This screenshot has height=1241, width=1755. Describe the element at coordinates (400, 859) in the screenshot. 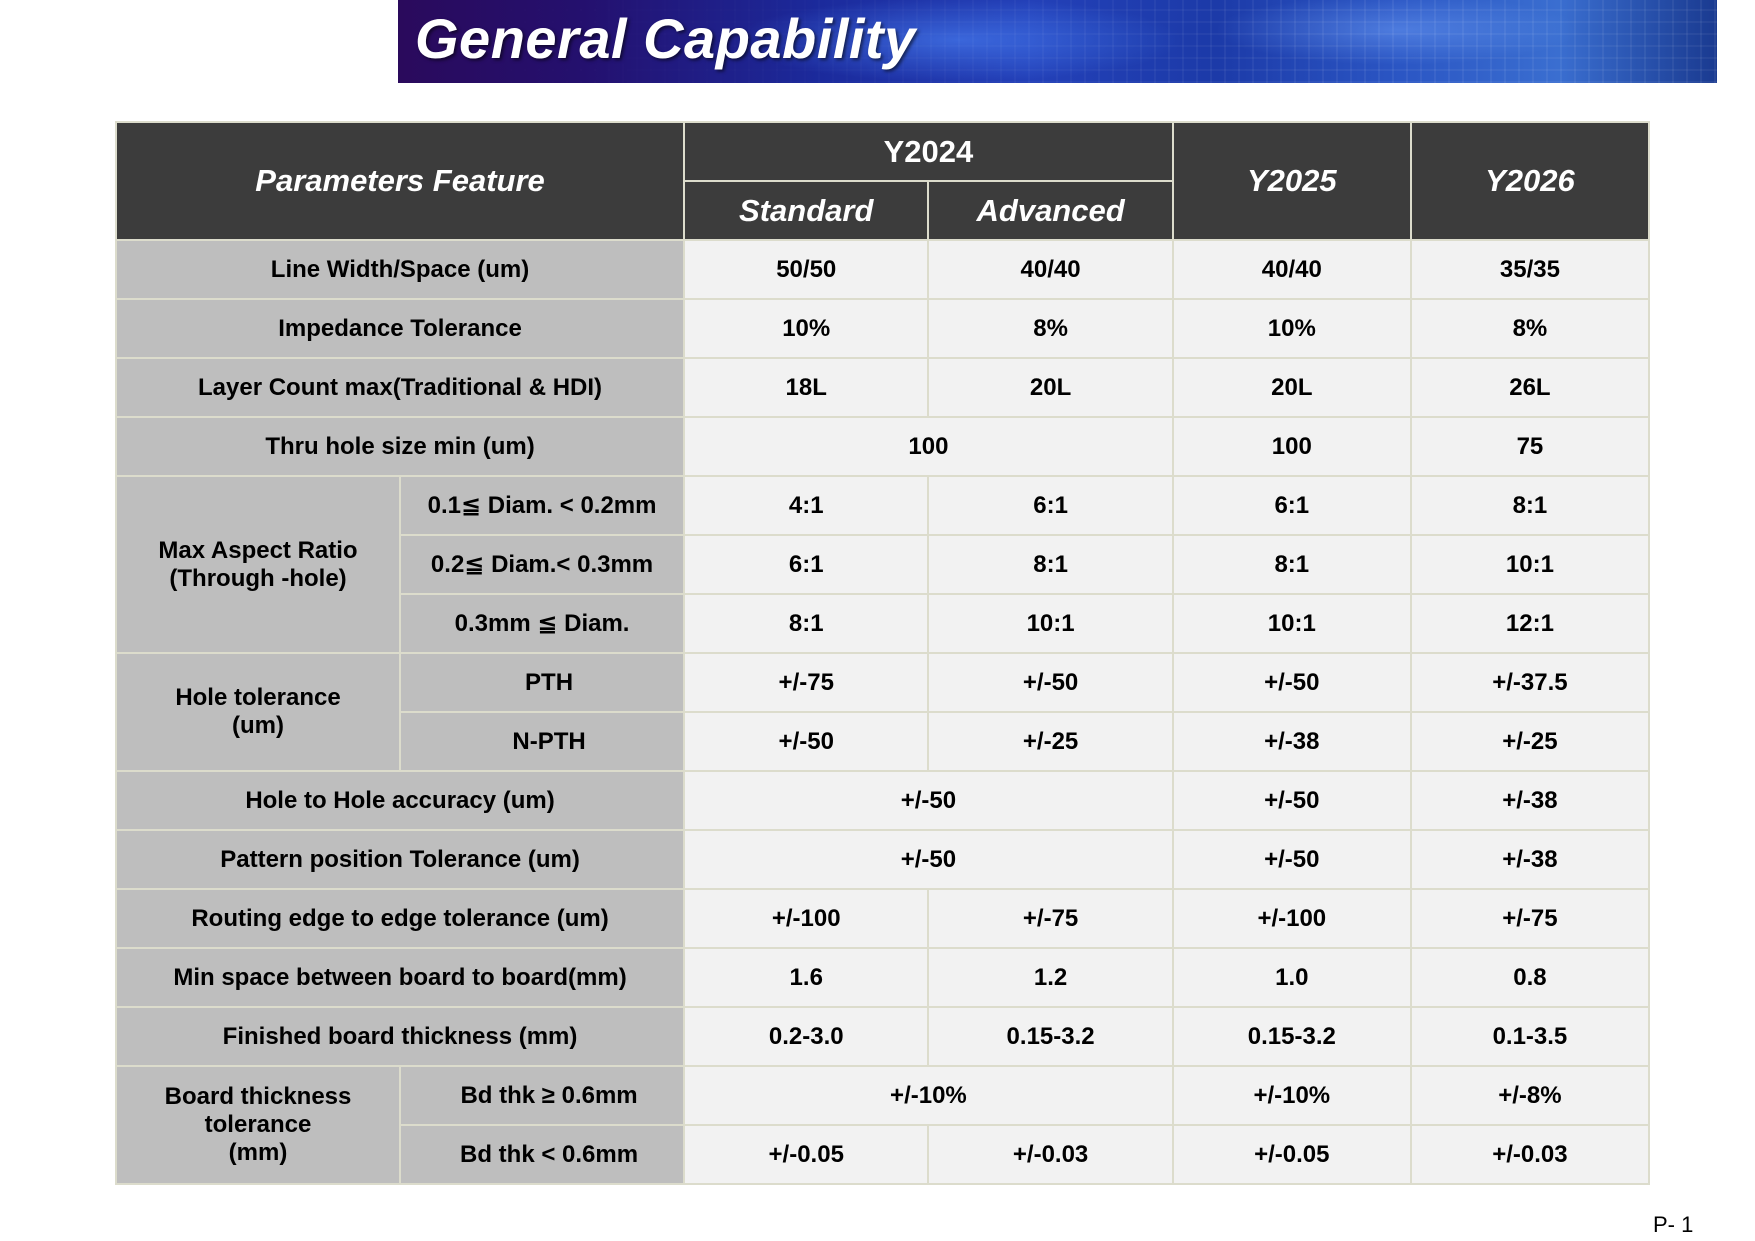

I see `row-label: Pattern position Tolerance (um)` at that location.